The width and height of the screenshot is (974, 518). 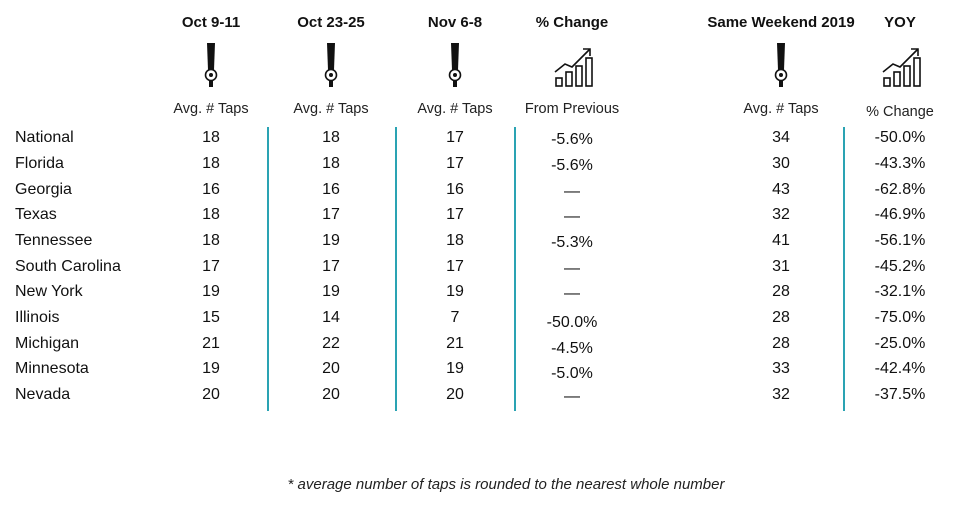 What do you see at coordinates (331, 317) in the screenshot?
I see `table-cell: 14` at bounding box center [331, 317].